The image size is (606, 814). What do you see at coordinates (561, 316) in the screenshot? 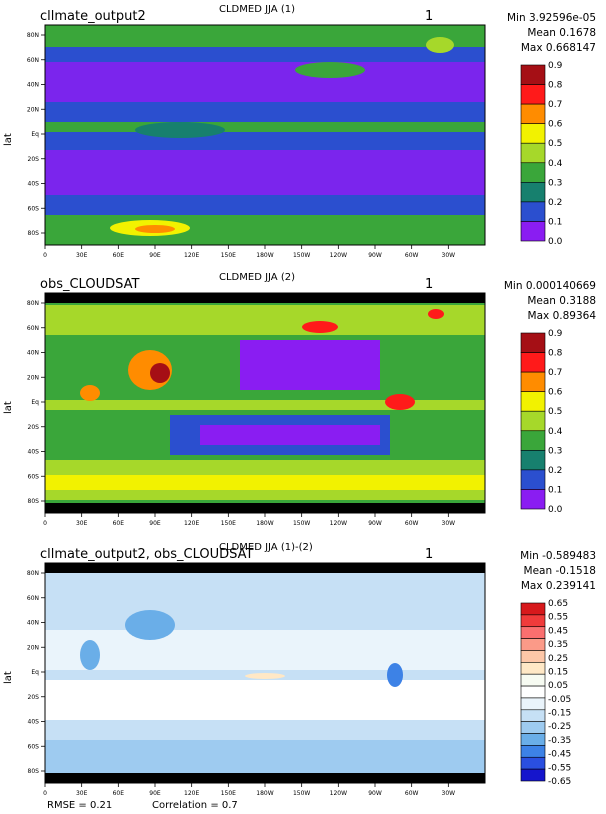
I see `panel2-stat-max: Max 0.89364` at bounding box center [561, 316].